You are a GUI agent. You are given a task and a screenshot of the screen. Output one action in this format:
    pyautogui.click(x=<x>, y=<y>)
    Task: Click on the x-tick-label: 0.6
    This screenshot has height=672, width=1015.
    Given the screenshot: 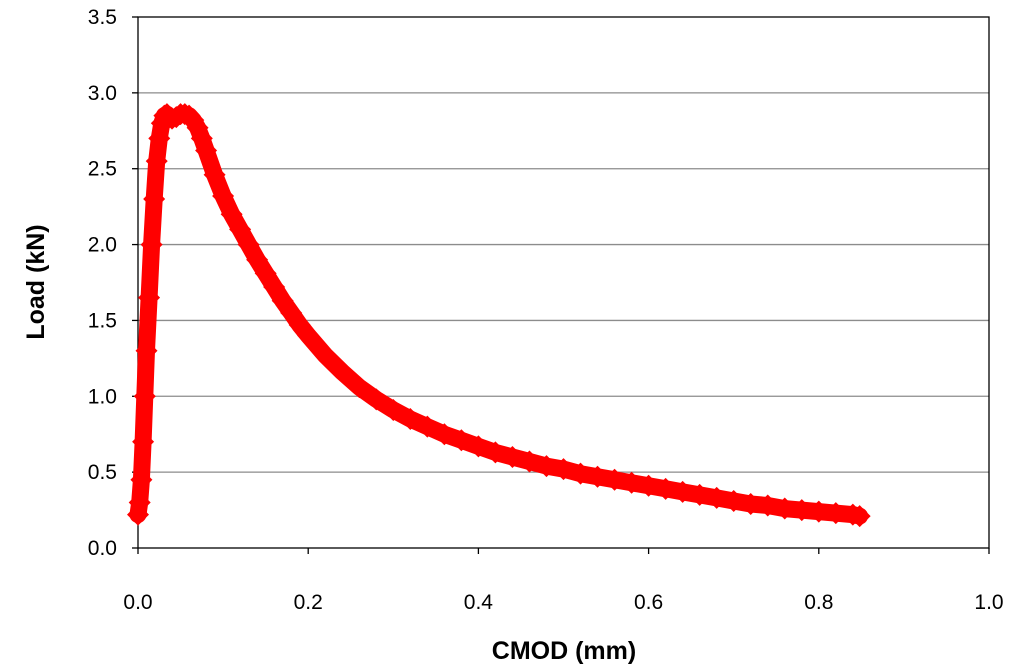 What is the action you would take?
    pyautogui.click(x=648, y=602)
    